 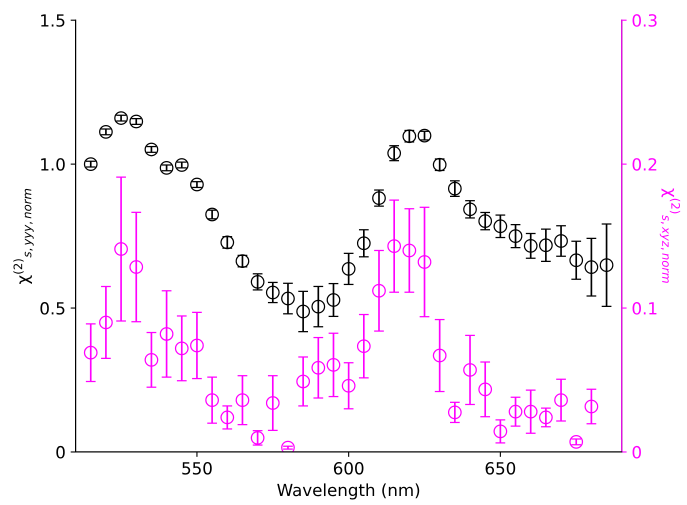 What do you see at coordinates (644, 20) in the screenshot?
I see `y2-tick-label: 0.3` at bounding box center [644, 20].